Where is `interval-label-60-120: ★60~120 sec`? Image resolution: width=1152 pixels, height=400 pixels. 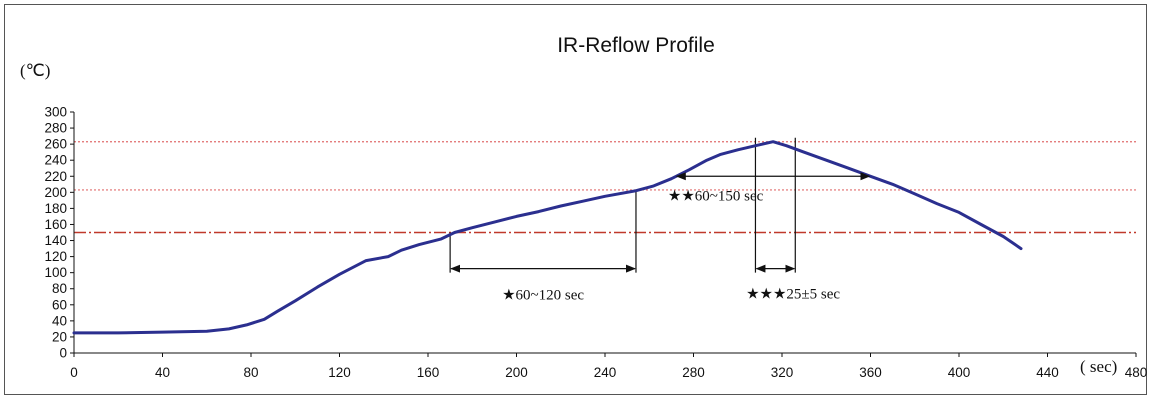
interval-label-60-120: ★60~120 sec is located at coordinates (543, 296).